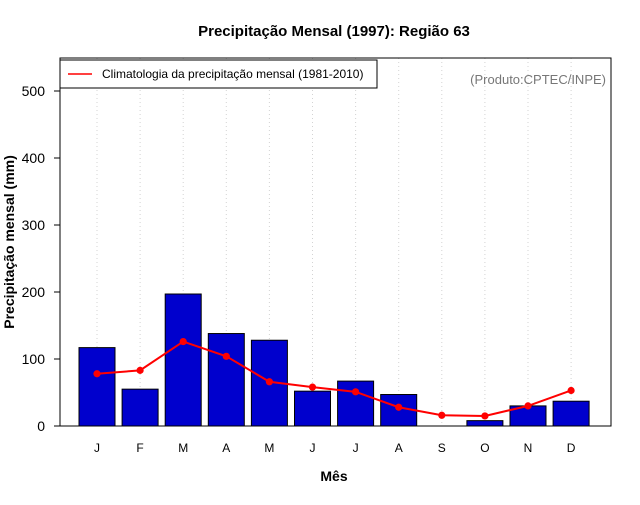 Image resolution: width=640 pixels, height=505 pixels. Describe the element at coordinates (34, 292) in the screenshot. I see `y-tick-label-200: 200` at that location.